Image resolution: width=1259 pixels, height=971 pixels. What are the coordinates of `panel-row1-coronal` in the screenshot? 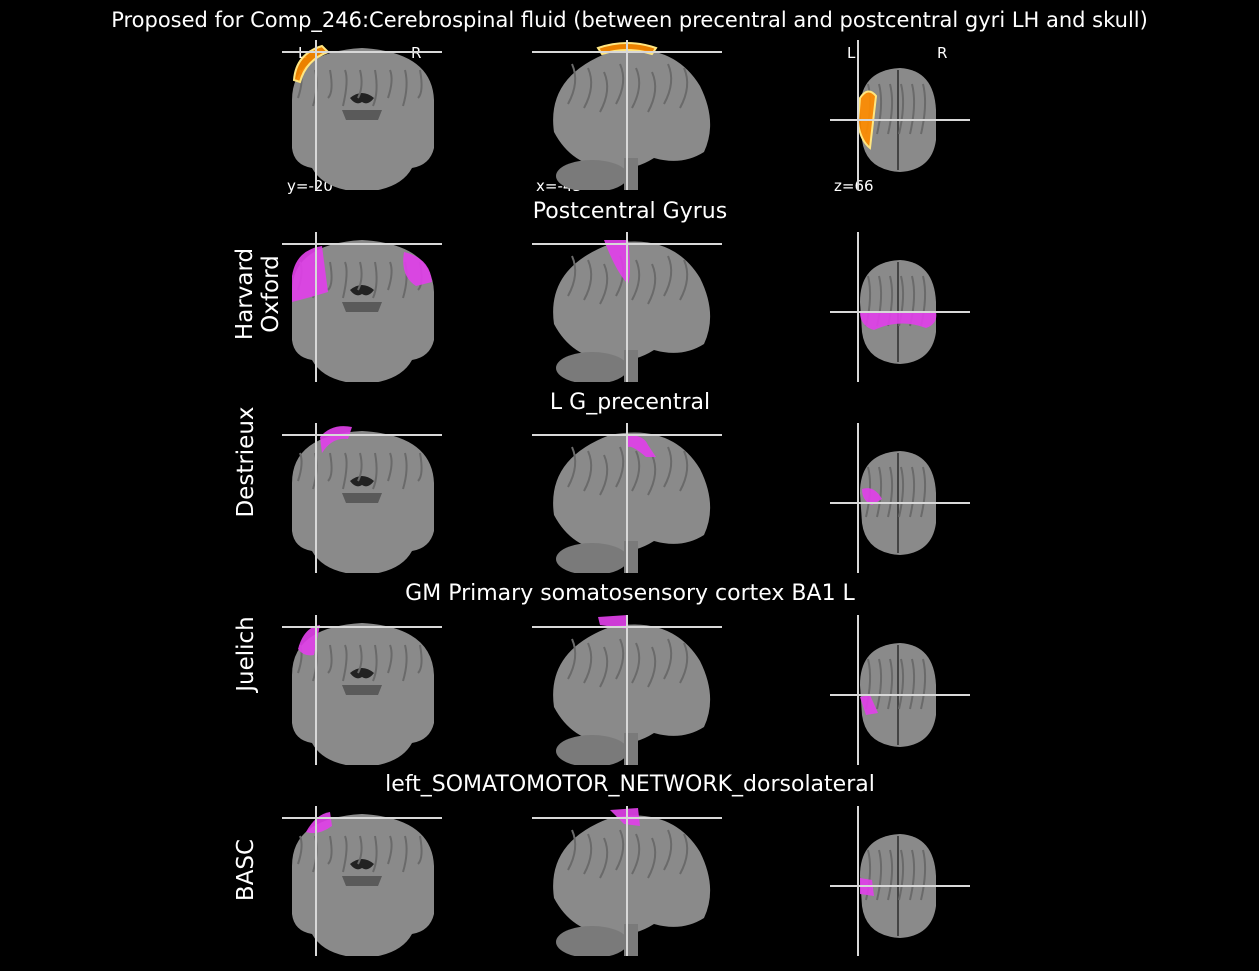 It's located at (362, 307).